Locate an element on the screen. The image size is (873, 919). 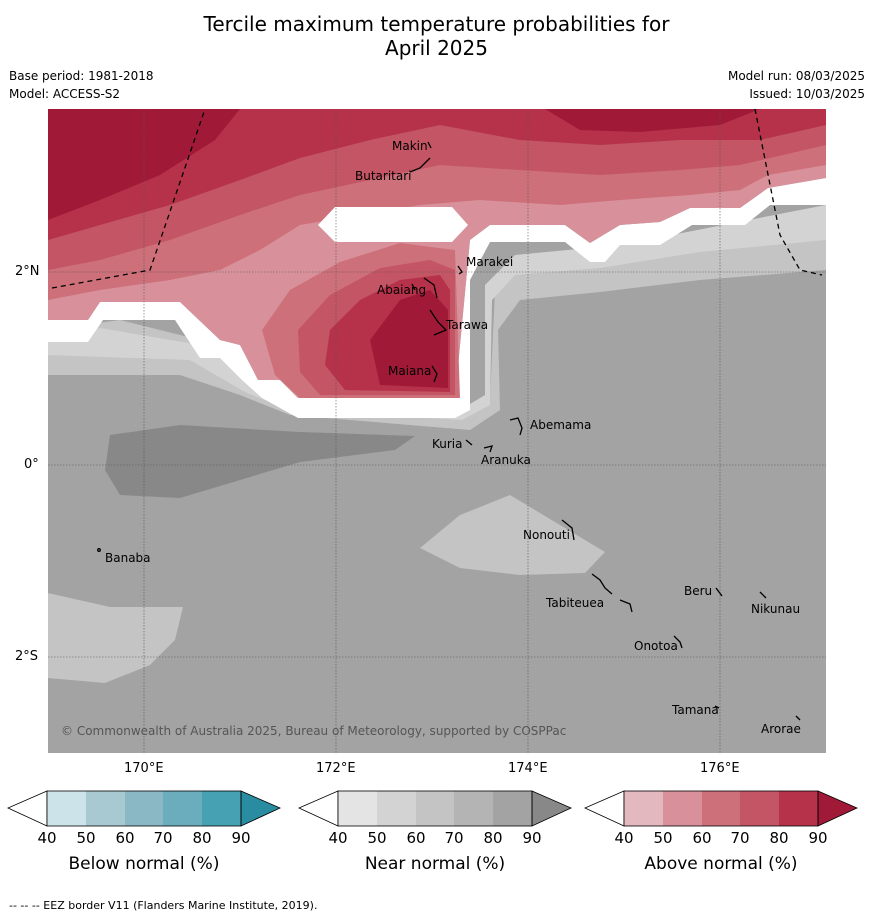
base-period: Base period: 1981-2018 is located at coordinates (81, 76).